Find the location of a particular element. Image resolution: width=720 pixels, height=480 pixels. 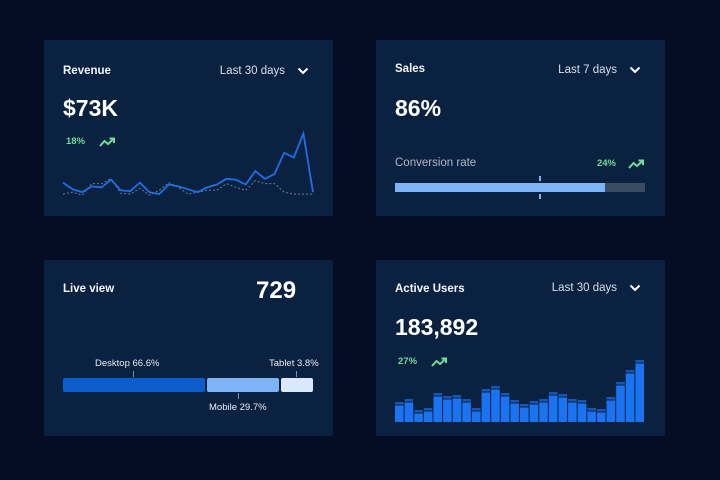

revenue-range-dropdown: Last 30 days is located at coordinates (264, 71).